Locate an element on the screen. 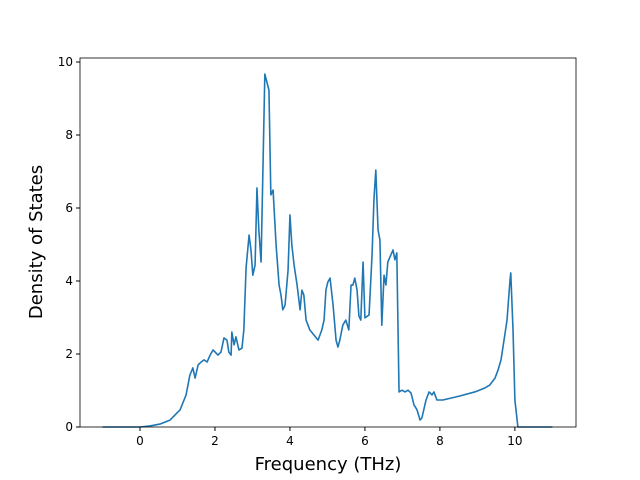  x-tick-label: 4 is located at coordinates (290, 441).